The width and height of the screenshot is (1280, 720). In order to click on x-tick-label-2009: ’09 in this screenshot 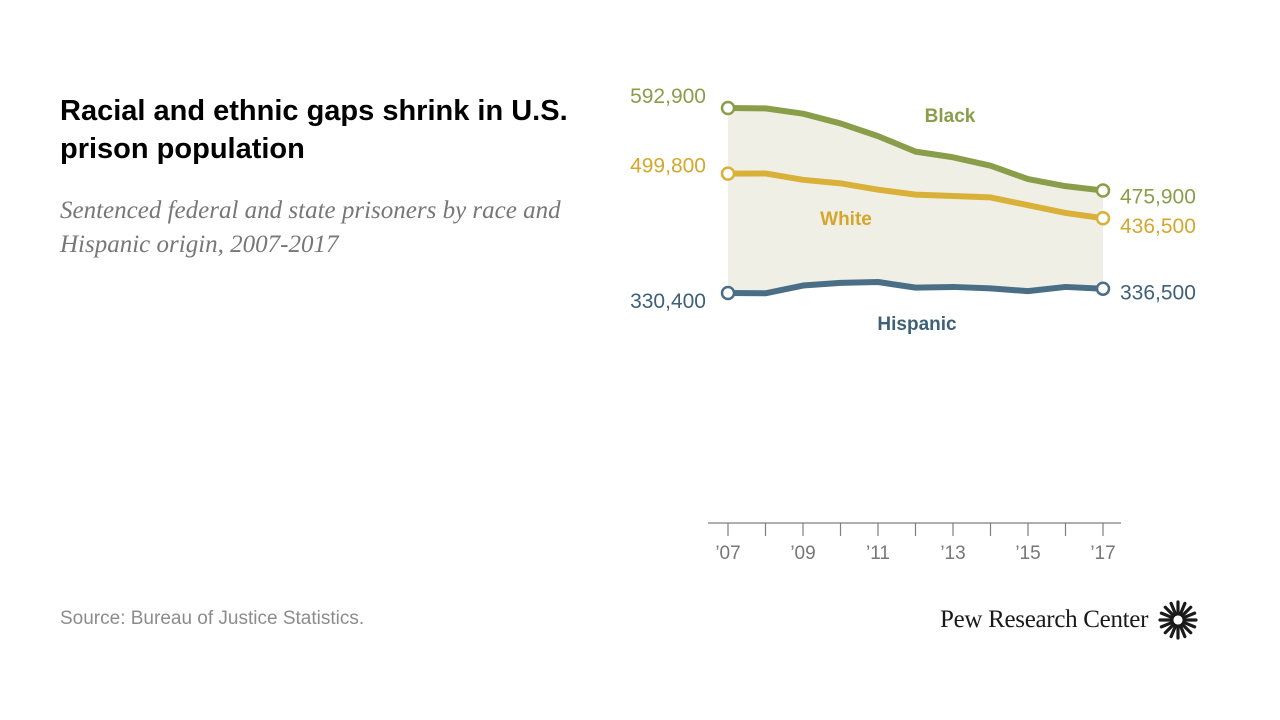, I will do `click(802, 553)`.